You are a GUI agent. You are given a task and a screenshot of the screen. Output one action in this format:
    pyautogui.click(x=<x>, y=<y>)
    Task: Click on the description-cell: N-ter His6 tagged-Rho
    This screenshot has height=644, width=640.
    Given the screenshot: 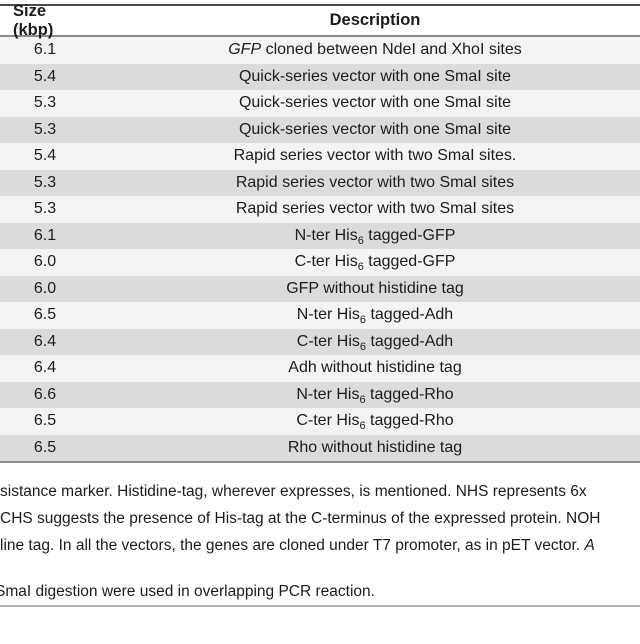 What is the action you would take?
    pyautogui.click(x=365, y=395)
    